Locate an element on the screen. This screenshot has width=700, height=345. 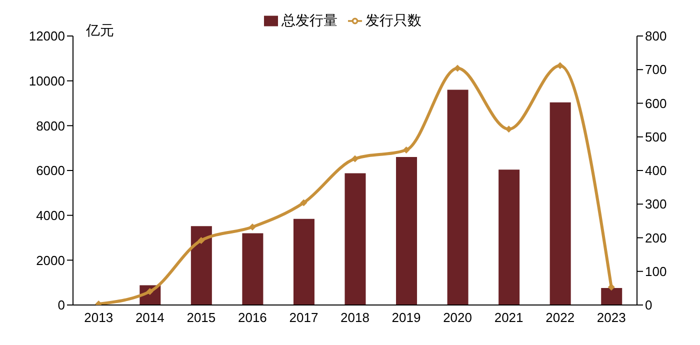
y2-tick-label: 0 is located at coordinates (648, 305).